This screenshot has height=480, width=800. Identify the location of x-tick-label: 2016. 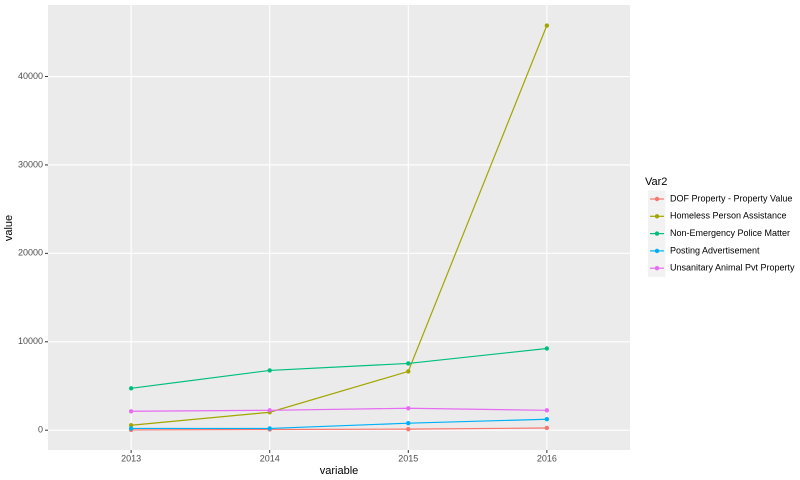
(547, 458).